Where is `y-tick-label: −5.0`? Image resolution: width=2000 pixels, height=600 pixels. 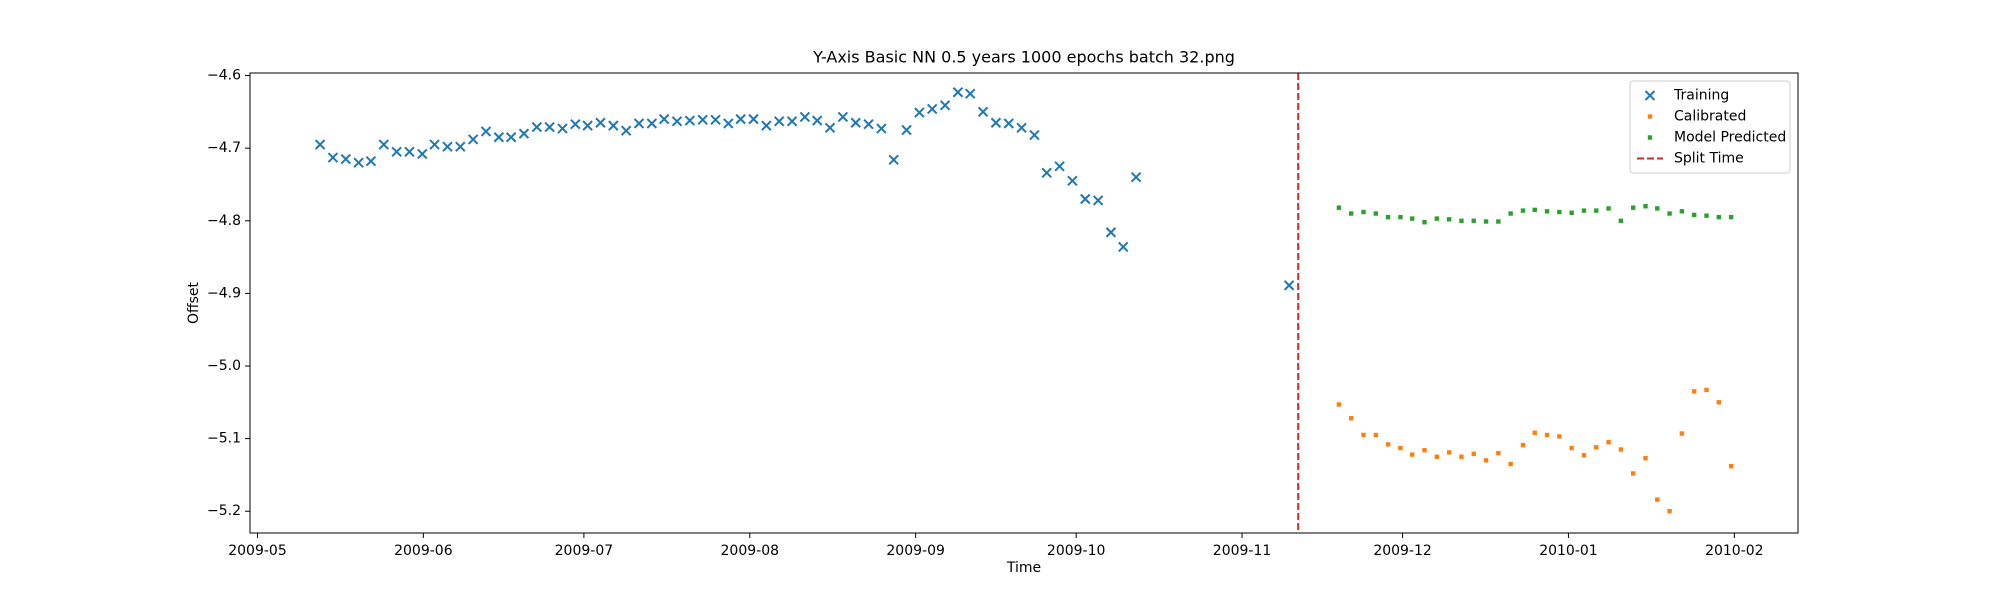 y-tick-label: −5.0 is located at coordinates (224, 366).